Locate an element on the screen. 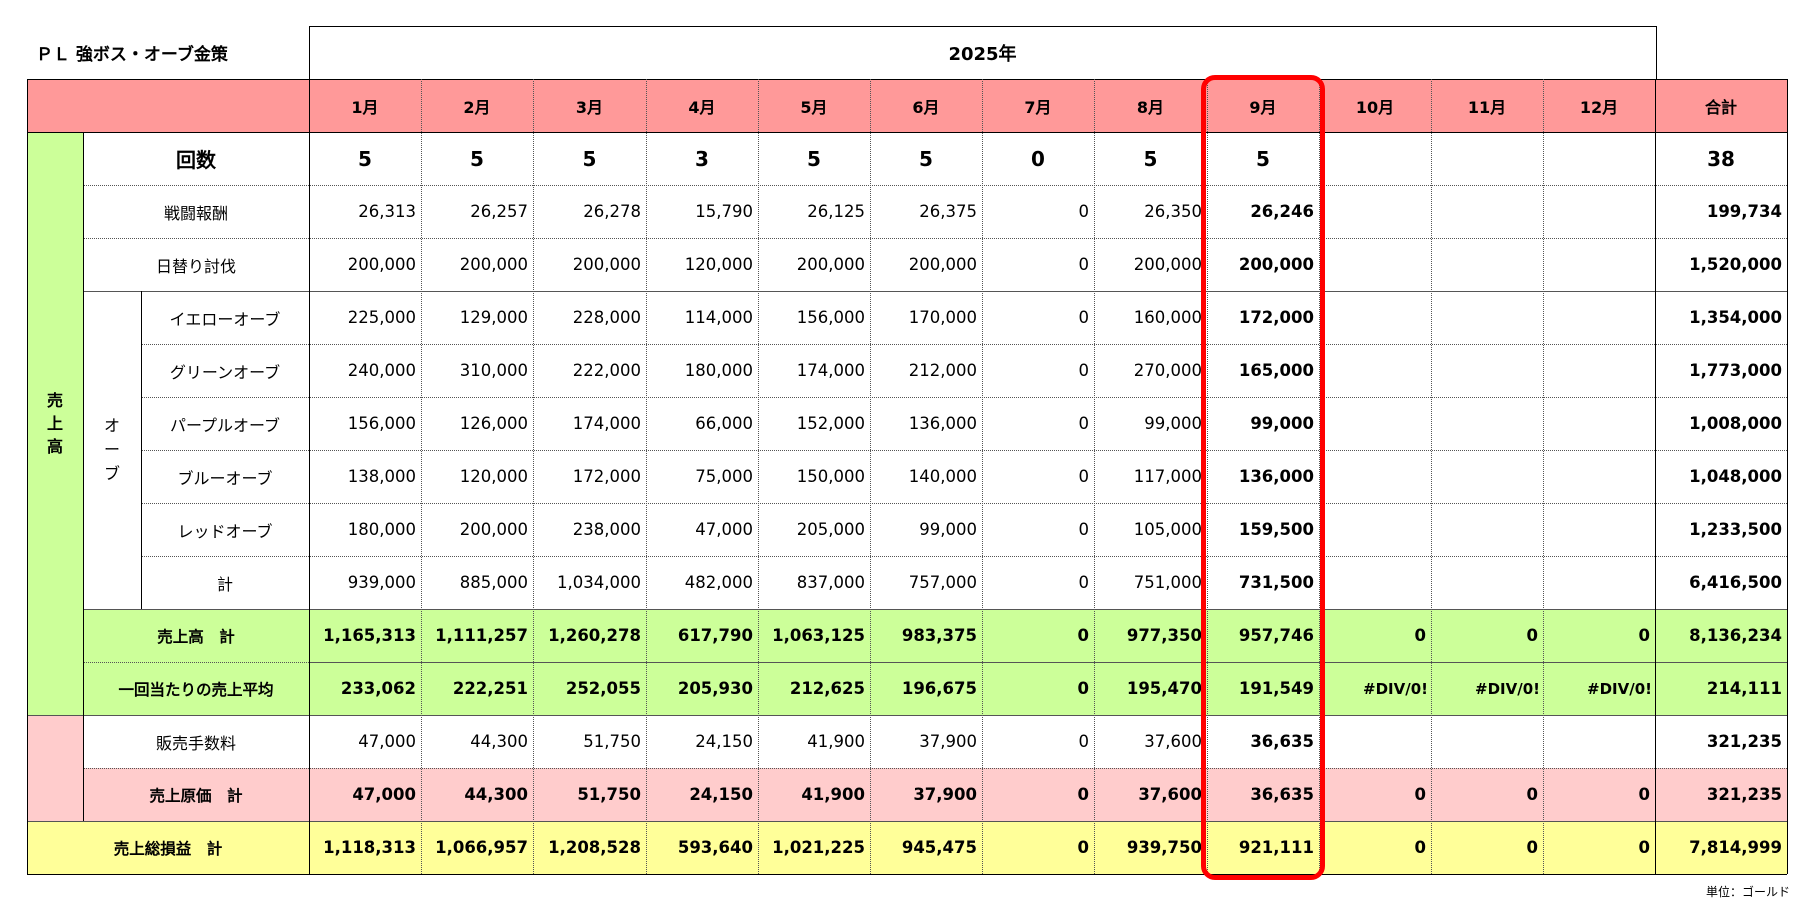 This screenshot has height=914, width=1807. value-cell: 37,900 is located at coordinates (948, 741).